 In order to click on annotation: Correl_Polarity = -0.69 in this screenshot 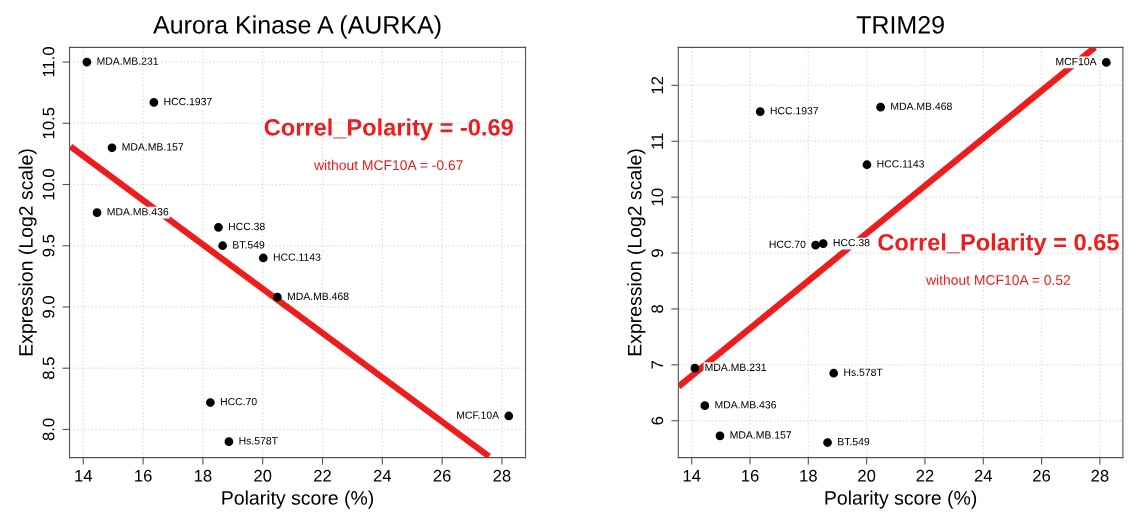, I will do `click(388, 129)`.